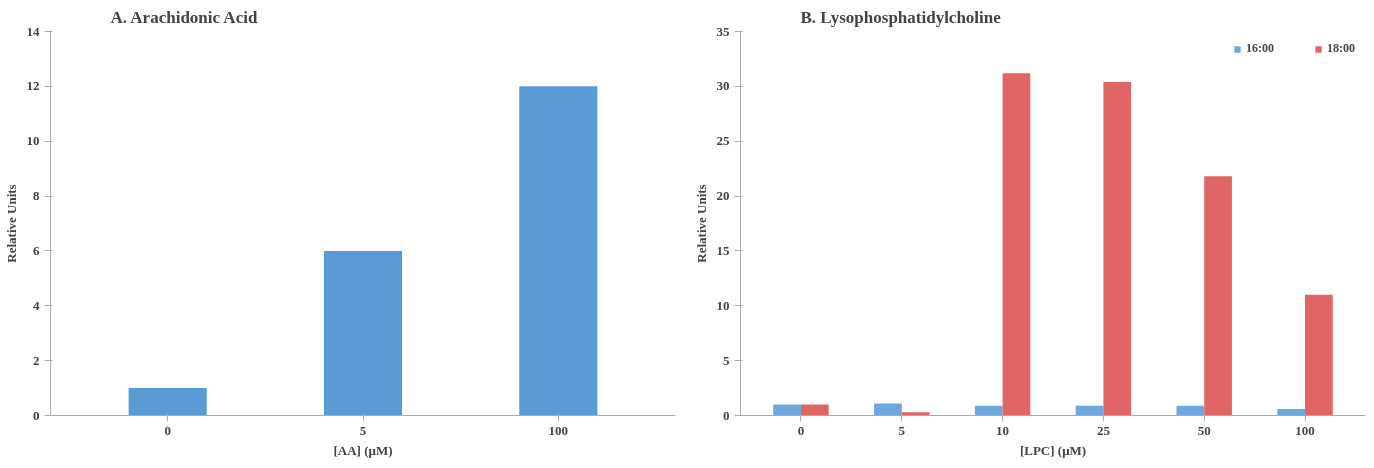  What do you see at coordinates (1053, 450) in the screenshot?
I see `x-axis-title: [LPC] (μM)` at bounding box center [1053, 450].